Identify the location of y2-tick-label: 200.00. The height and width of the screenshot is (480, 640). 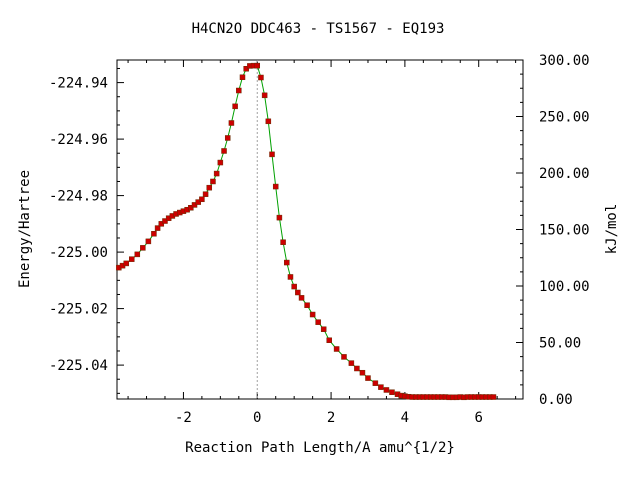
(564, 174).